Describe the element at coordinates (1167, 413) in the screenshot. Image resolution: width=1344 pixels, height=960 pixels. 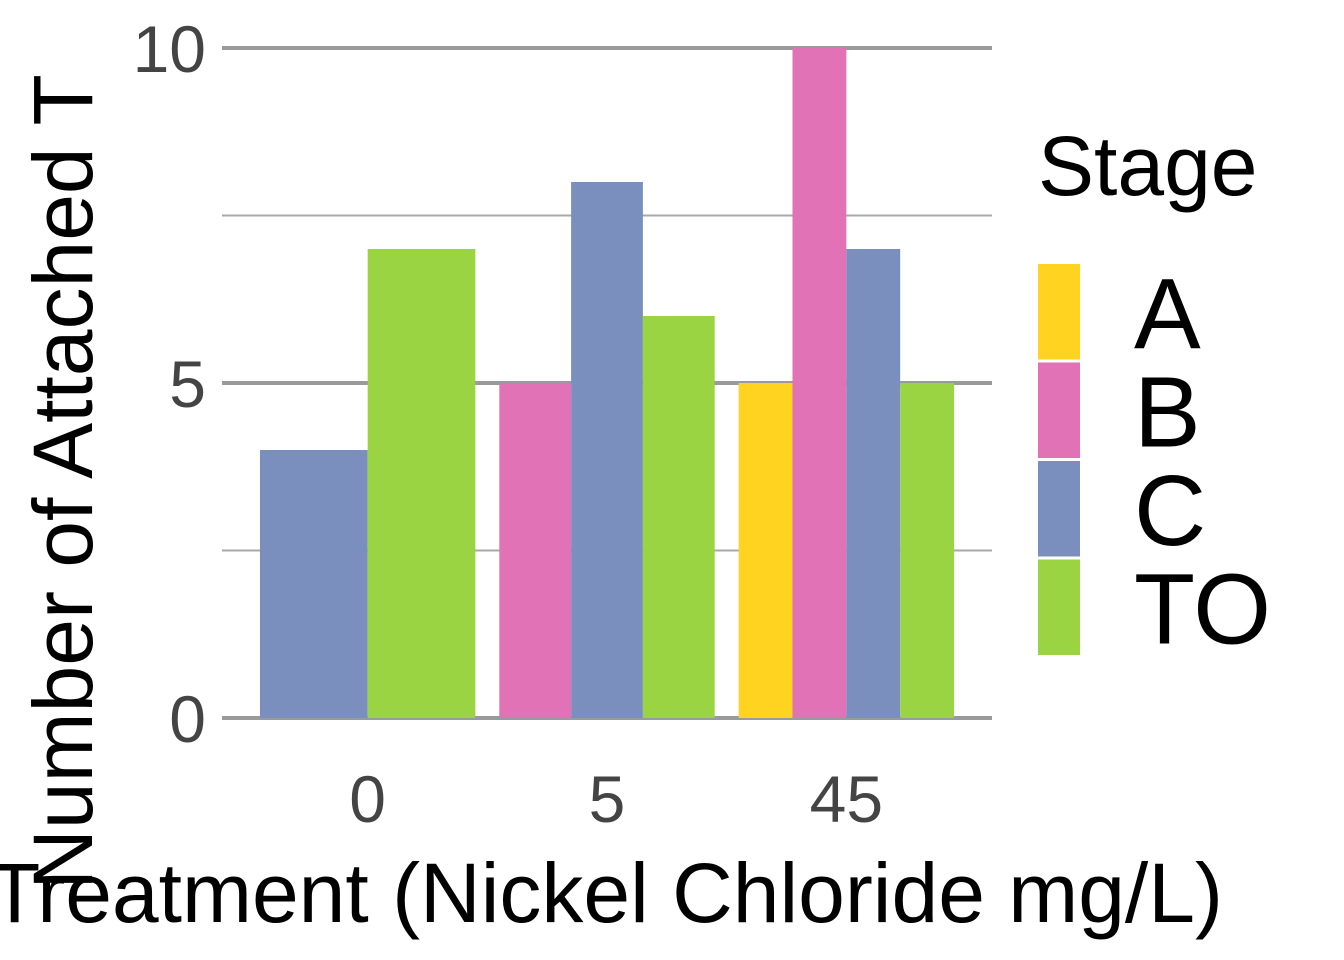
I see `legend-label-b: B` at that location.